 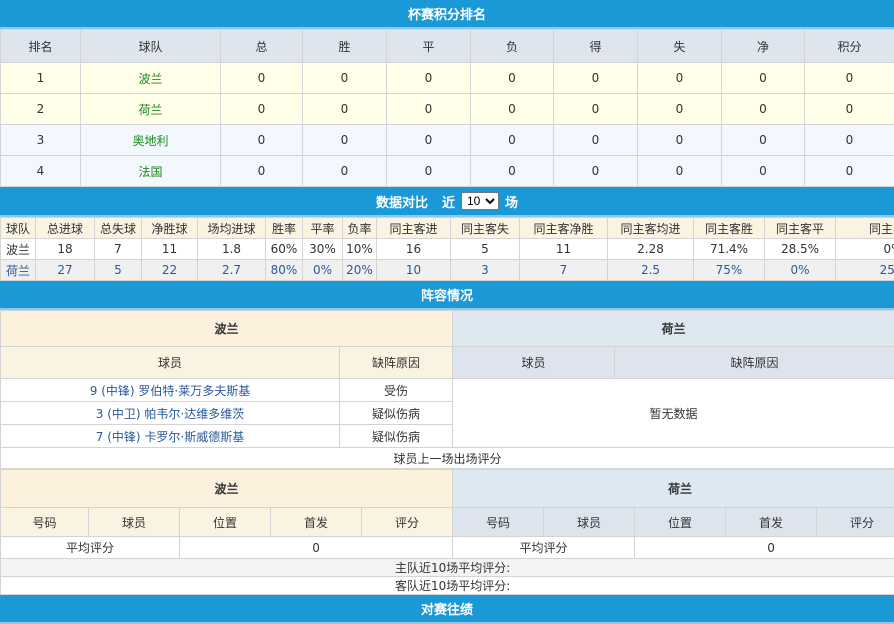 What do you see at coordinates (232, 228) in the screenshot?
I see `col-header: 场均进球` at bounding box center [232, 228].